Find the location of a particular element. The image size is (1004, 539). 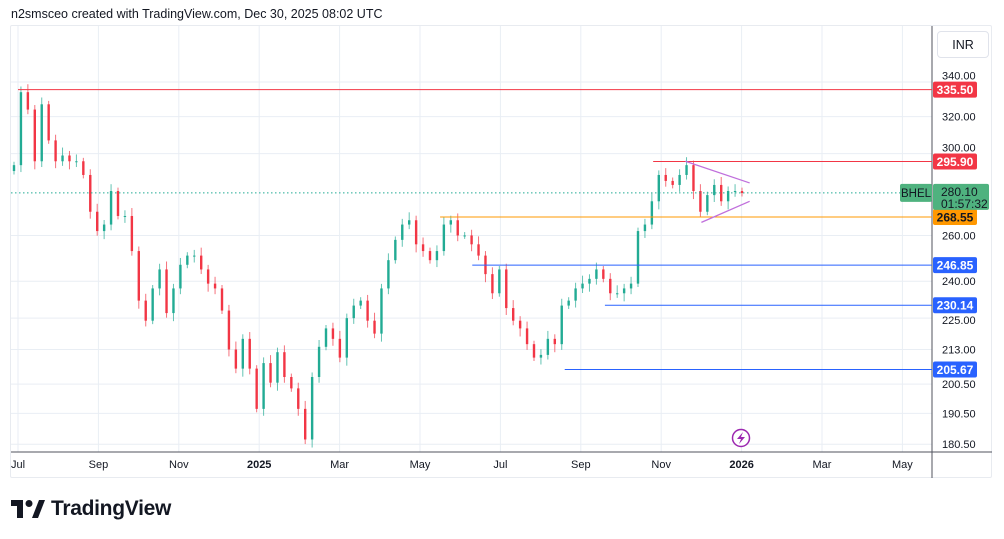

currency-button: INR is located at coordinates (963, 44).